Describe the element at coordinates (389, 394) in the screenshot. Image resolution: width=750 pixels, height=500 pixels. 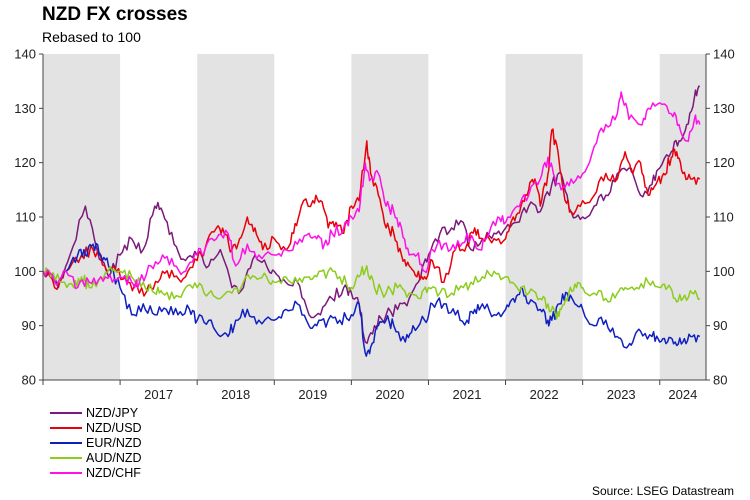
I see `x-tick-label: 2020` at that location.